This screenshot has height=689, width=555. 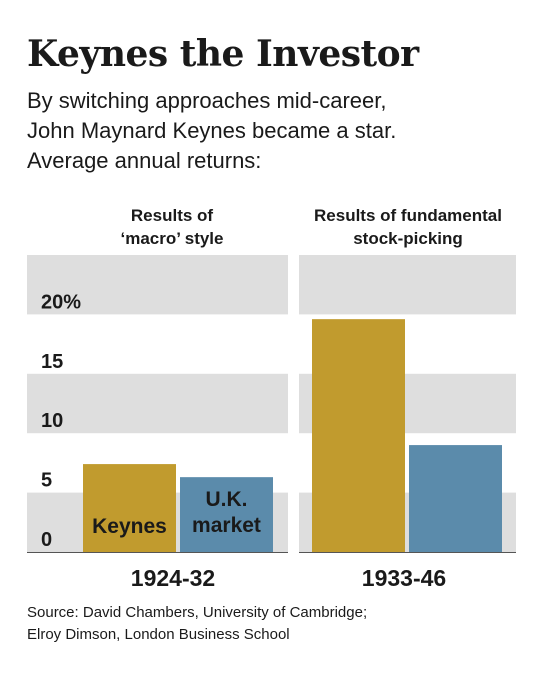 What do you see at coordinates (173, 578) in the screenshot?
I see `x-category-label: 1924-32` at bounding box center [173, 578].